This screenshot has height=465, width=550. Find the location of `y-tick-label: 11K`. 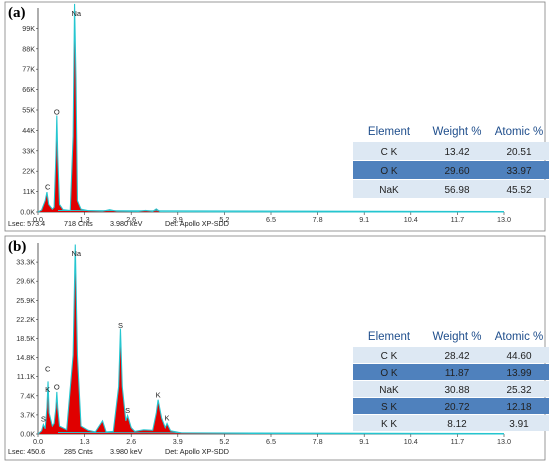

y-tick-label: 11K is located at coordinates (29, 191).